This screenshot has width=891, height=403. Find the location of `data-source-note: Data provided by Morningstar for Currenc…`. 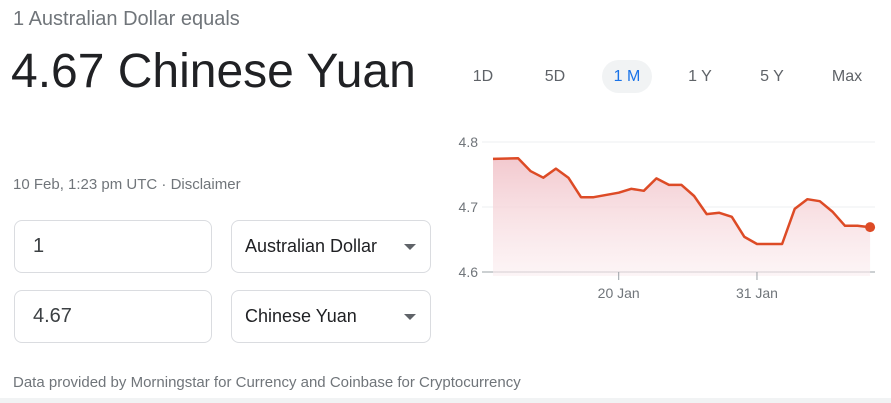

data-source-note: Data provided by Morningstar for Currenc… is located at coordinates (267, 382).